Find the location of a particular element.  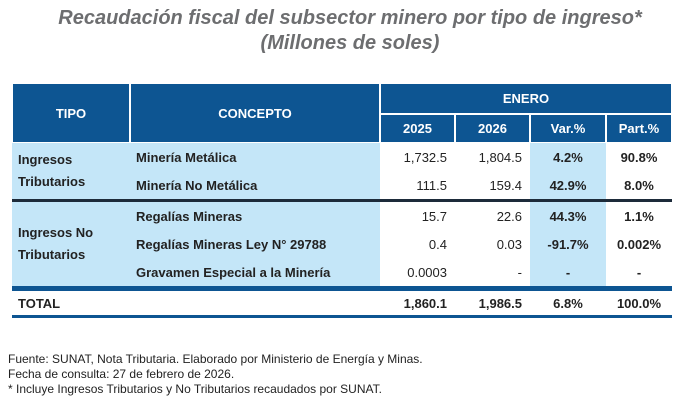

total-2025: 1,860.1 is located at coordinates (417, 302).